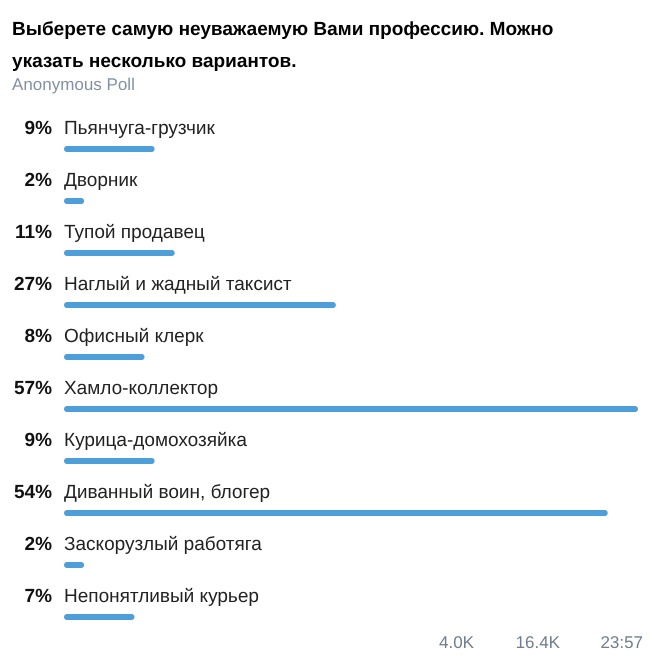 The width and height of the screenshot is (654, 659). I want to click on data-label: 54%, so click(33, 492).